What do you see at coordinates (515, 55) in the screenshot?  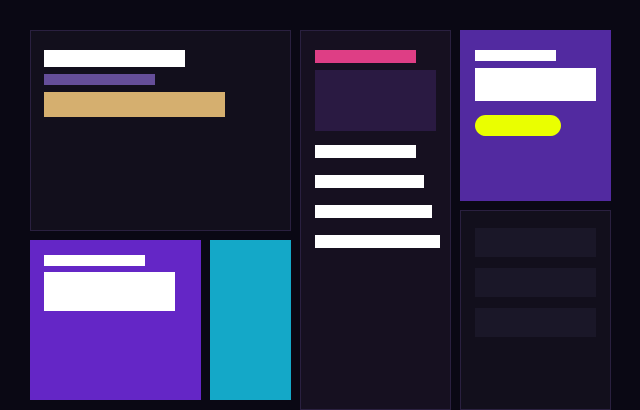 I see `promo-label-placeholder` at bounding box center [515, 55].